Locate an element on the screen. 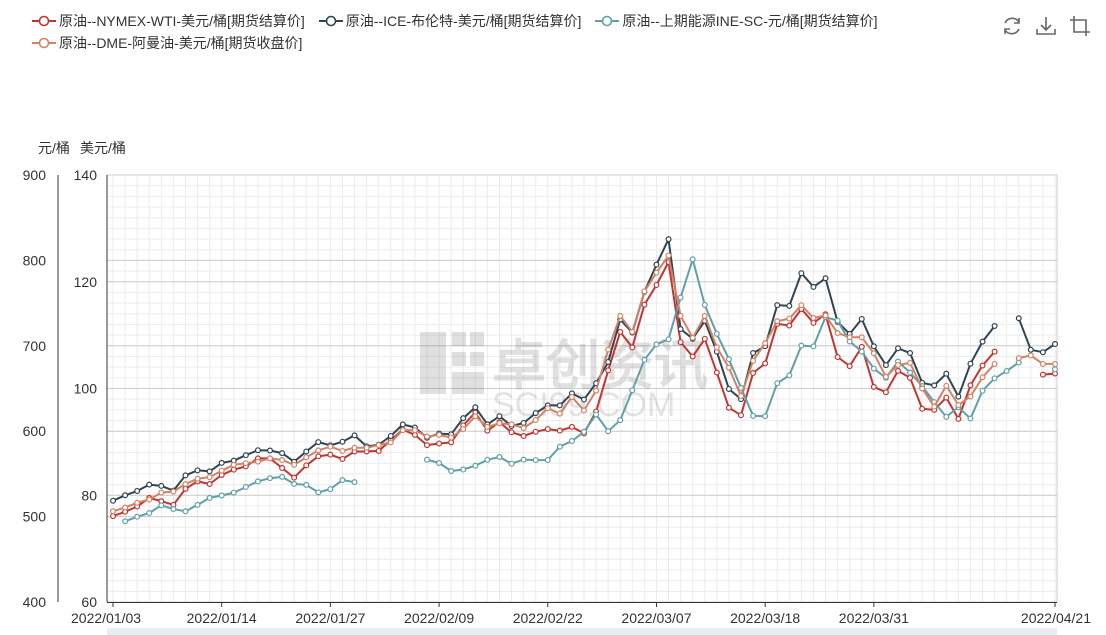 The width and height of the screenshot is (1106, 635). legend-item: 原油--NYMEX-WTI-美元/桶[期货结算价] is located at coordinates (168, 21).